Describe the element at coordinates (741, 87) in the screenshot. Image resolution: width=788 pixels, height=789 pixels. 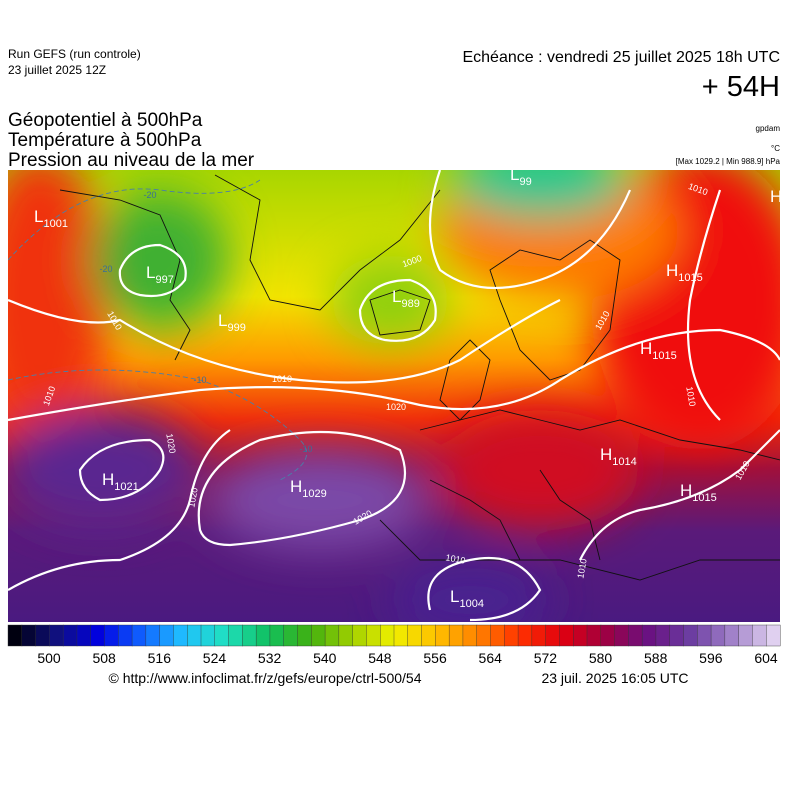
I see `lead-time: + 54H` at that location.